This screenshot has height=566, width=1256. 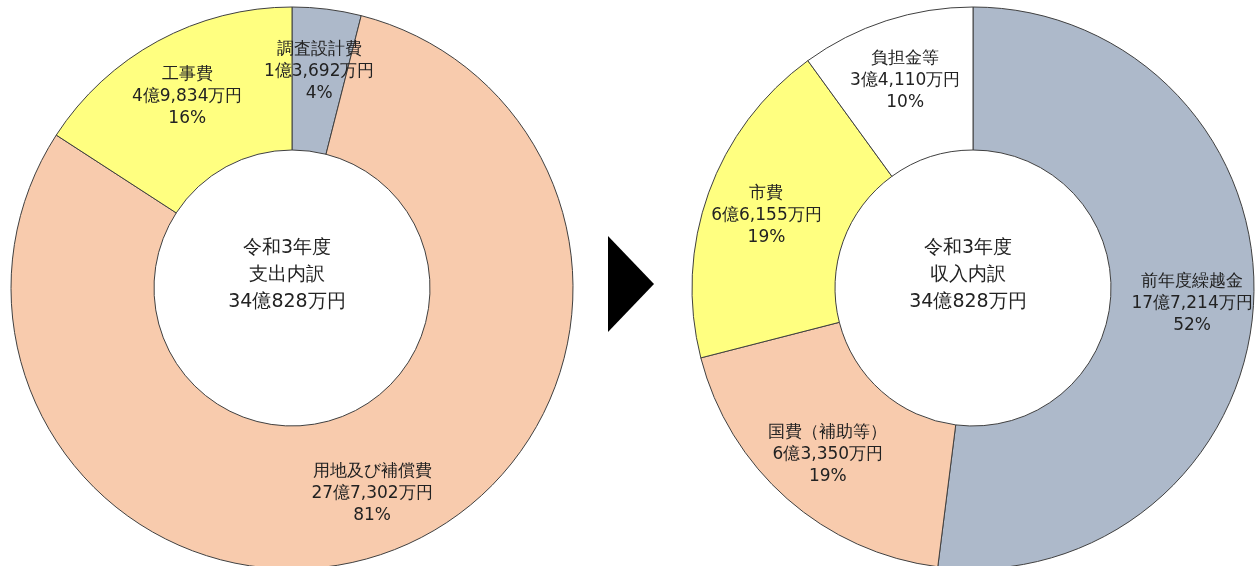 What do you see at coordinates (372, 503) in the screenshot?
I see `data-label: 27億7,302万円 81%` at bounding box center [372, 503].